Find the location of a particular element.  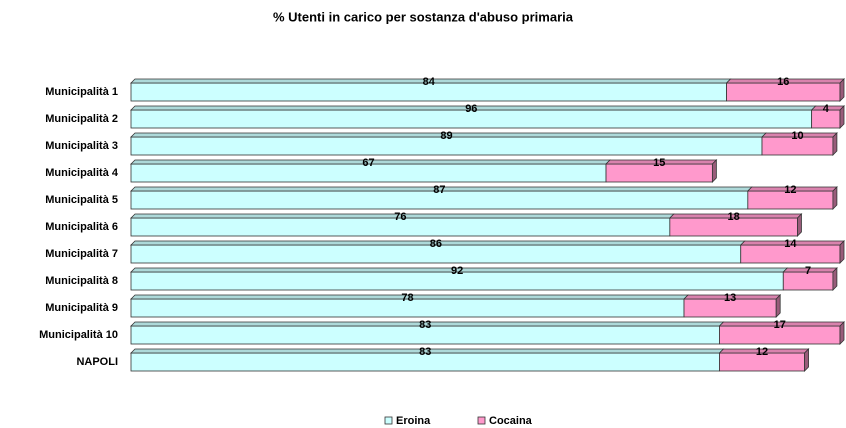

data-label: 67 is located at coordinates (368, 163).